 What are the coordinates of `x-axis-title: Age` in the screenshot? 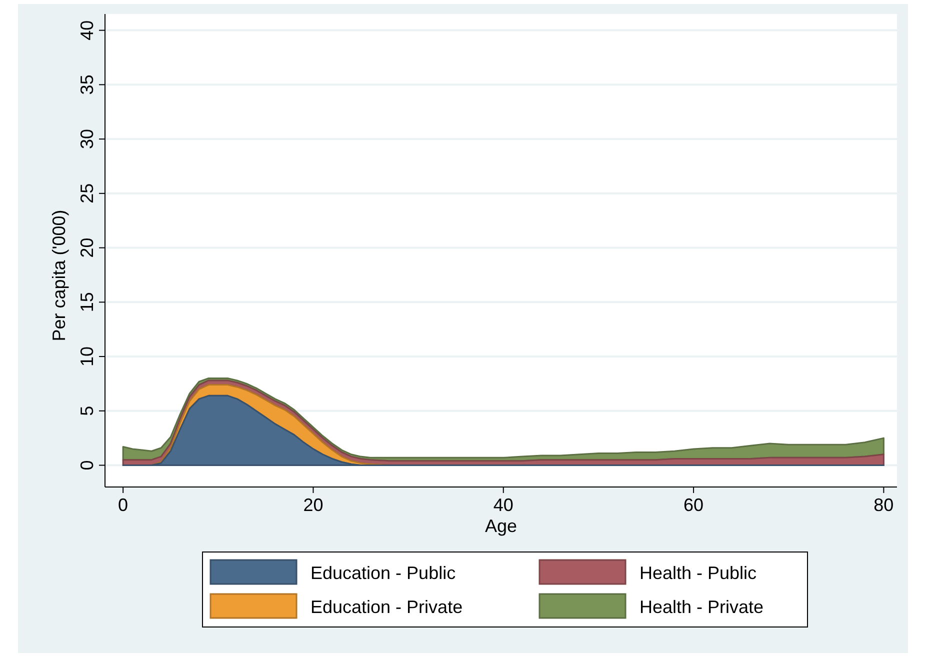 It's located at (501, 526).